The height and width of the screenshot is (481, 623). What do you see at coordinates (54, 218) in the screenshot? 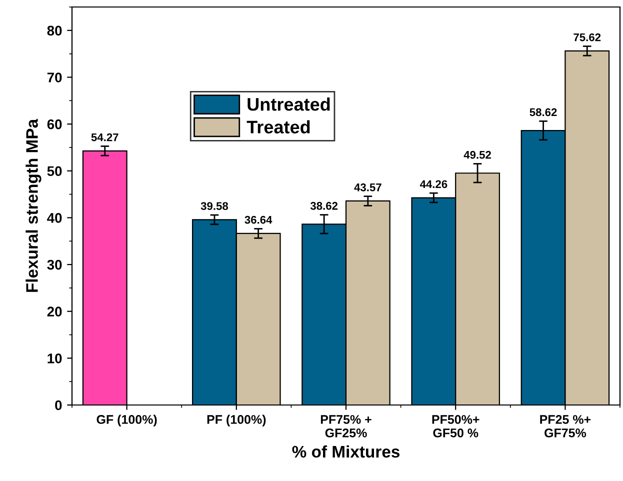
I see `y-tick-label: 40` at bounding box center [54, 218].